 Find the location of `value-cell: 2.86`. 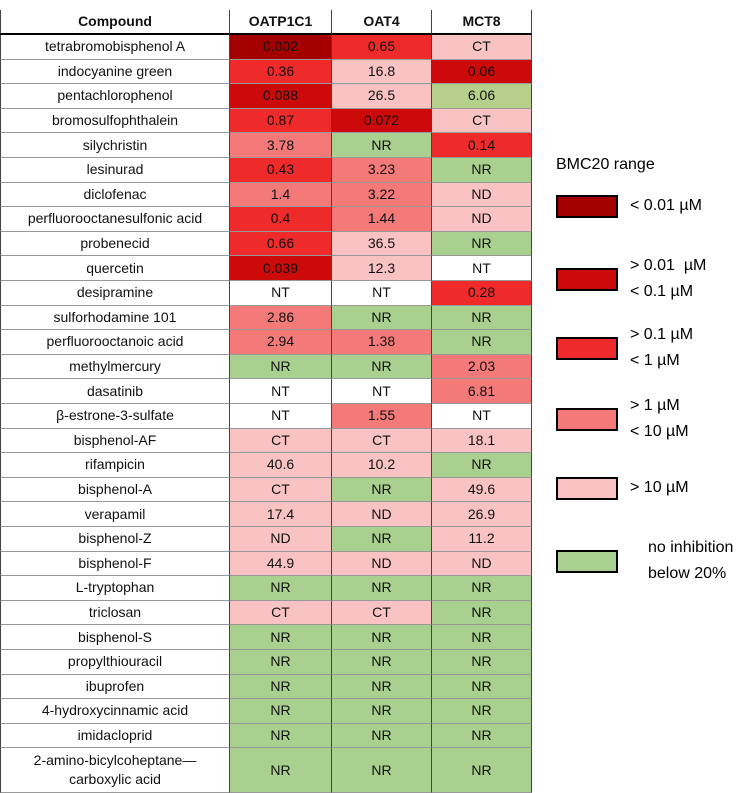

value-cell: 2.86 is located at coordinates (281, 318).